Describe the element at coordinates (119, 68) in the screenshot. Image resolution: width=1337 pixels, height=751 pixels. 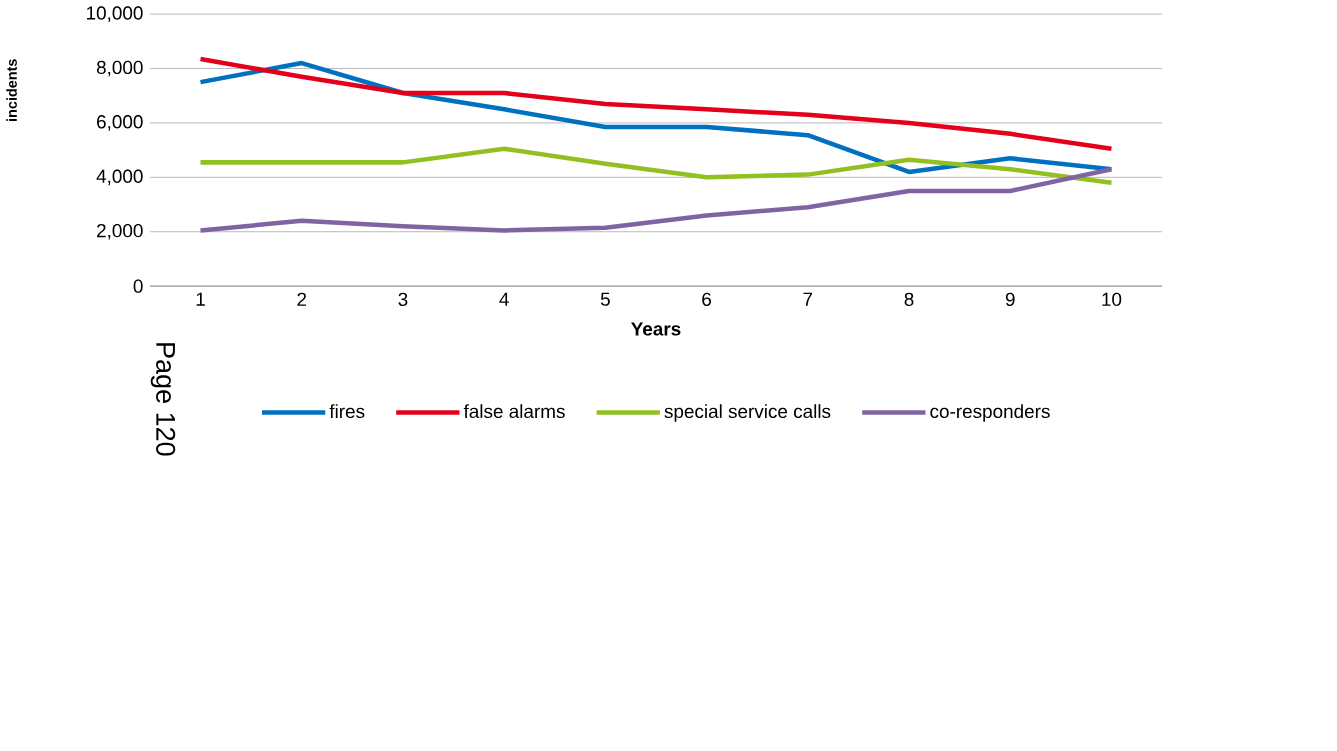
I see `y-tick-label: 8,000` at that location.